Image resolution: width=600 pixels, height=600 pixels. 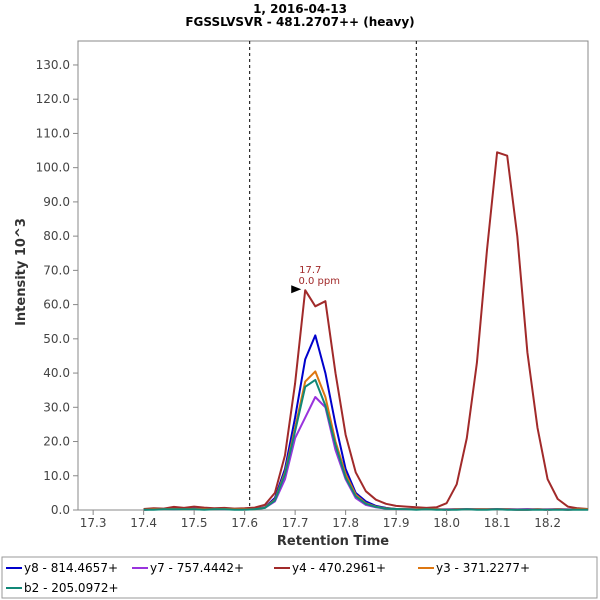 I want to click on y-tick-label: 30.0, so click(x=56, y=407).